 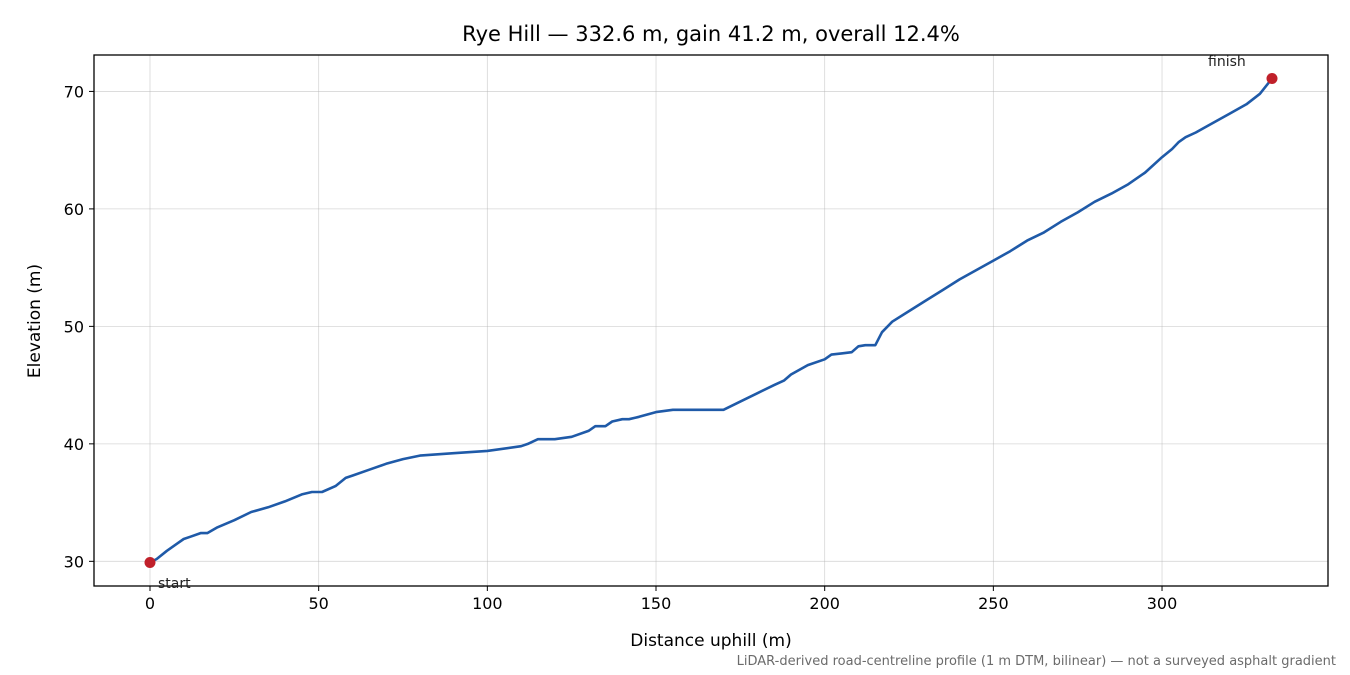 I want to click on y-tick-label: 30, so click(x=74, y=561).